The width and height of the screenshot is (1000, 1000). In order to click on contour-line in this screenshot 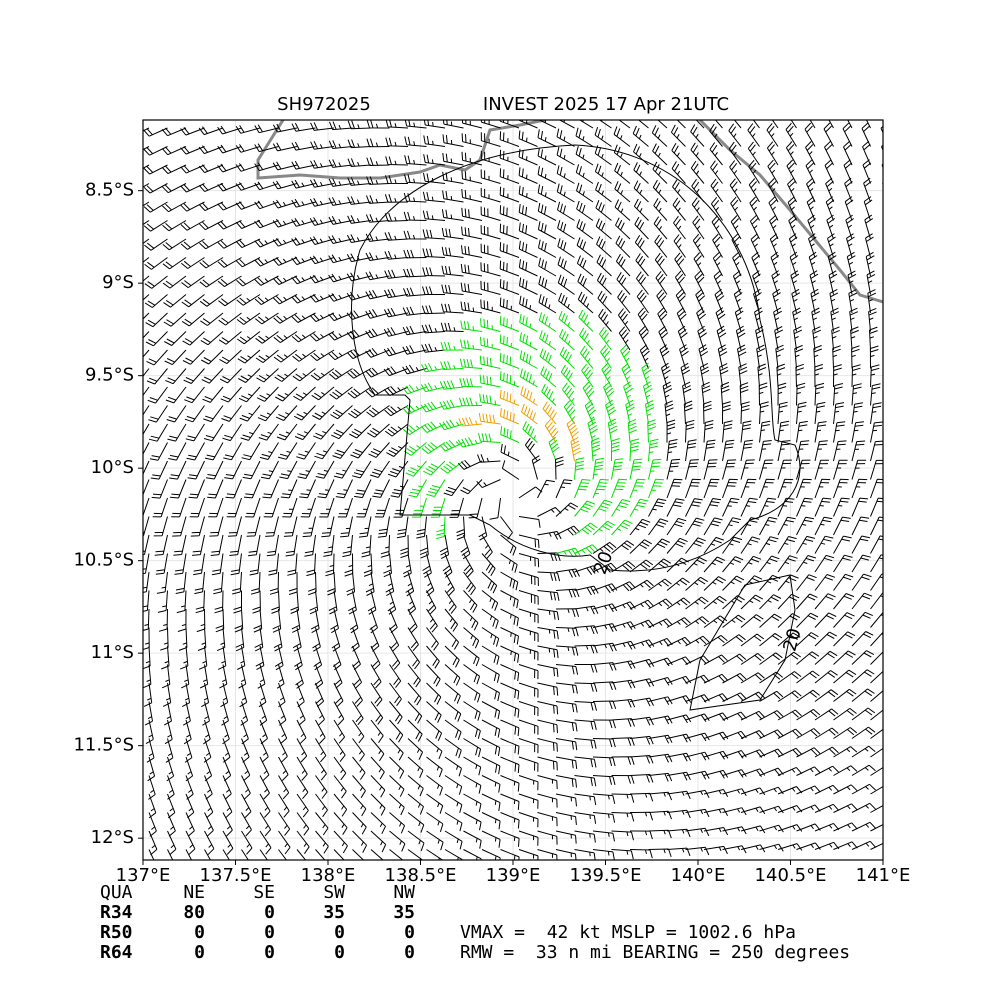, I will do `click(742, 642)`.